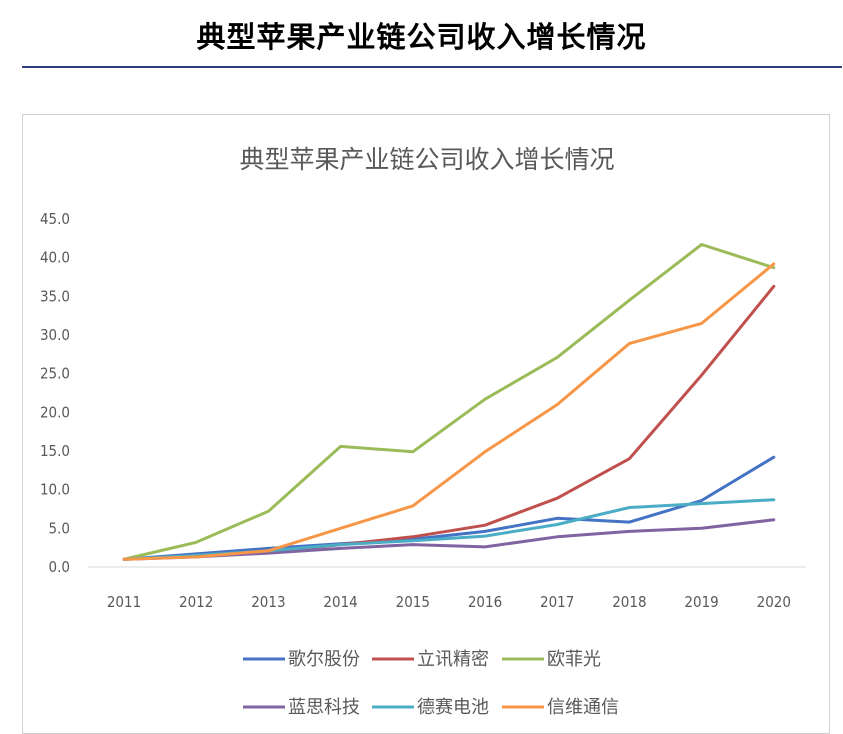 The image size is (843, 734). What do you see at coordinates (55, 296) in the screenshot?
I see `y-tick-label: 35.0` at bounding box center [55, 296].